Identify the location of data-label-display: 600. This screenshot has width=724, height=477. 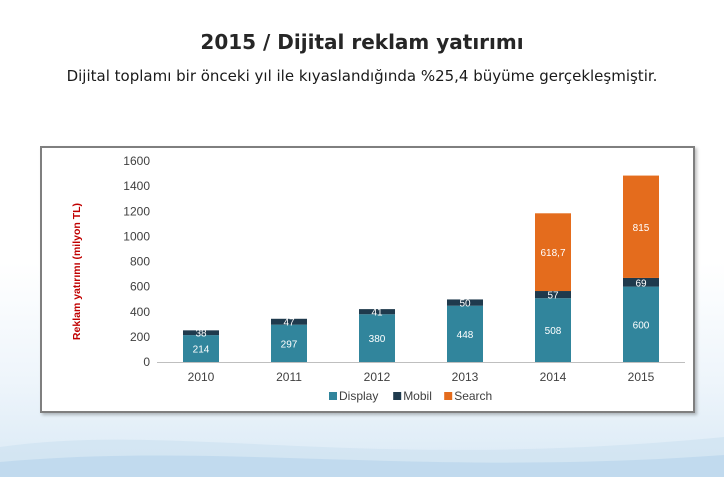
(641, 325).